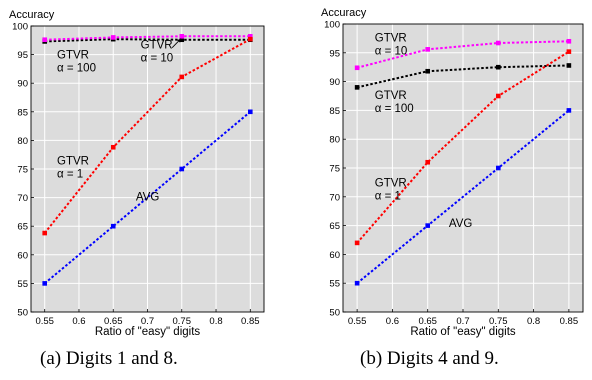 The image size is (592, 380). I want to click on caption-b: (b) Digits 4 and 9., so click(429, 359).